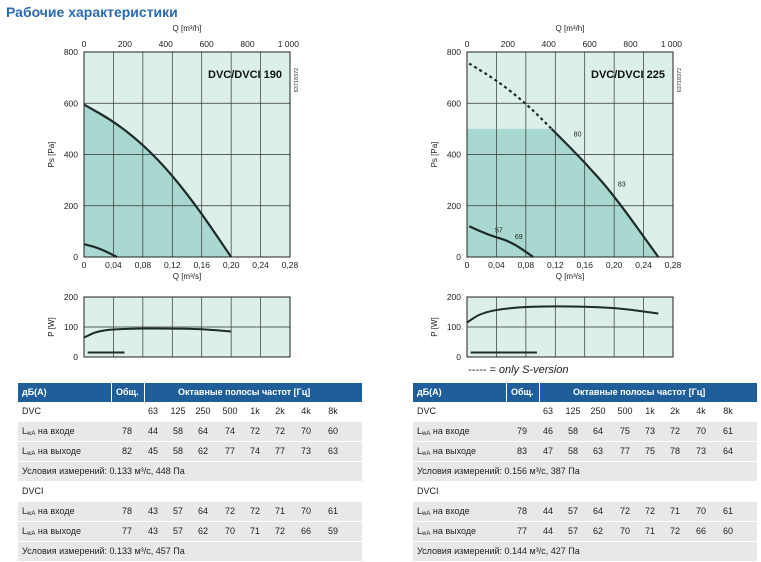 Image resolution: width=761 pixels, height=562 pixels. Describe the element at coordinates (572, 531) in the screenshot. I see `octave-value: 57` at that location.